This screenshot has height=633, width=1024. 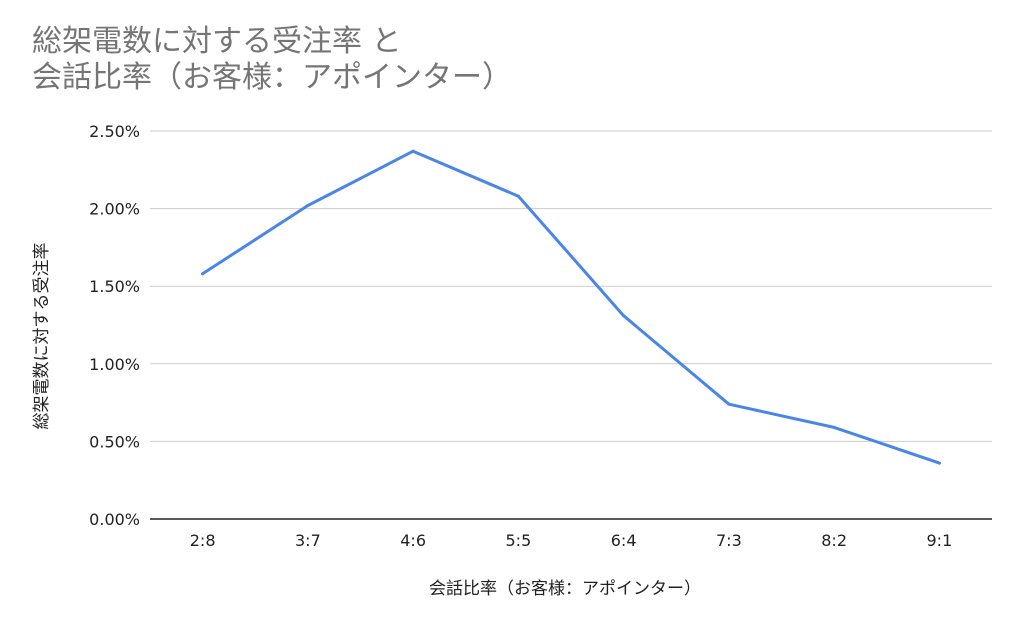 What do you see at coordinates (834, 540) in the screenshot?
I see `x-tick-label: 8:2` at bounding box center [834, 540].